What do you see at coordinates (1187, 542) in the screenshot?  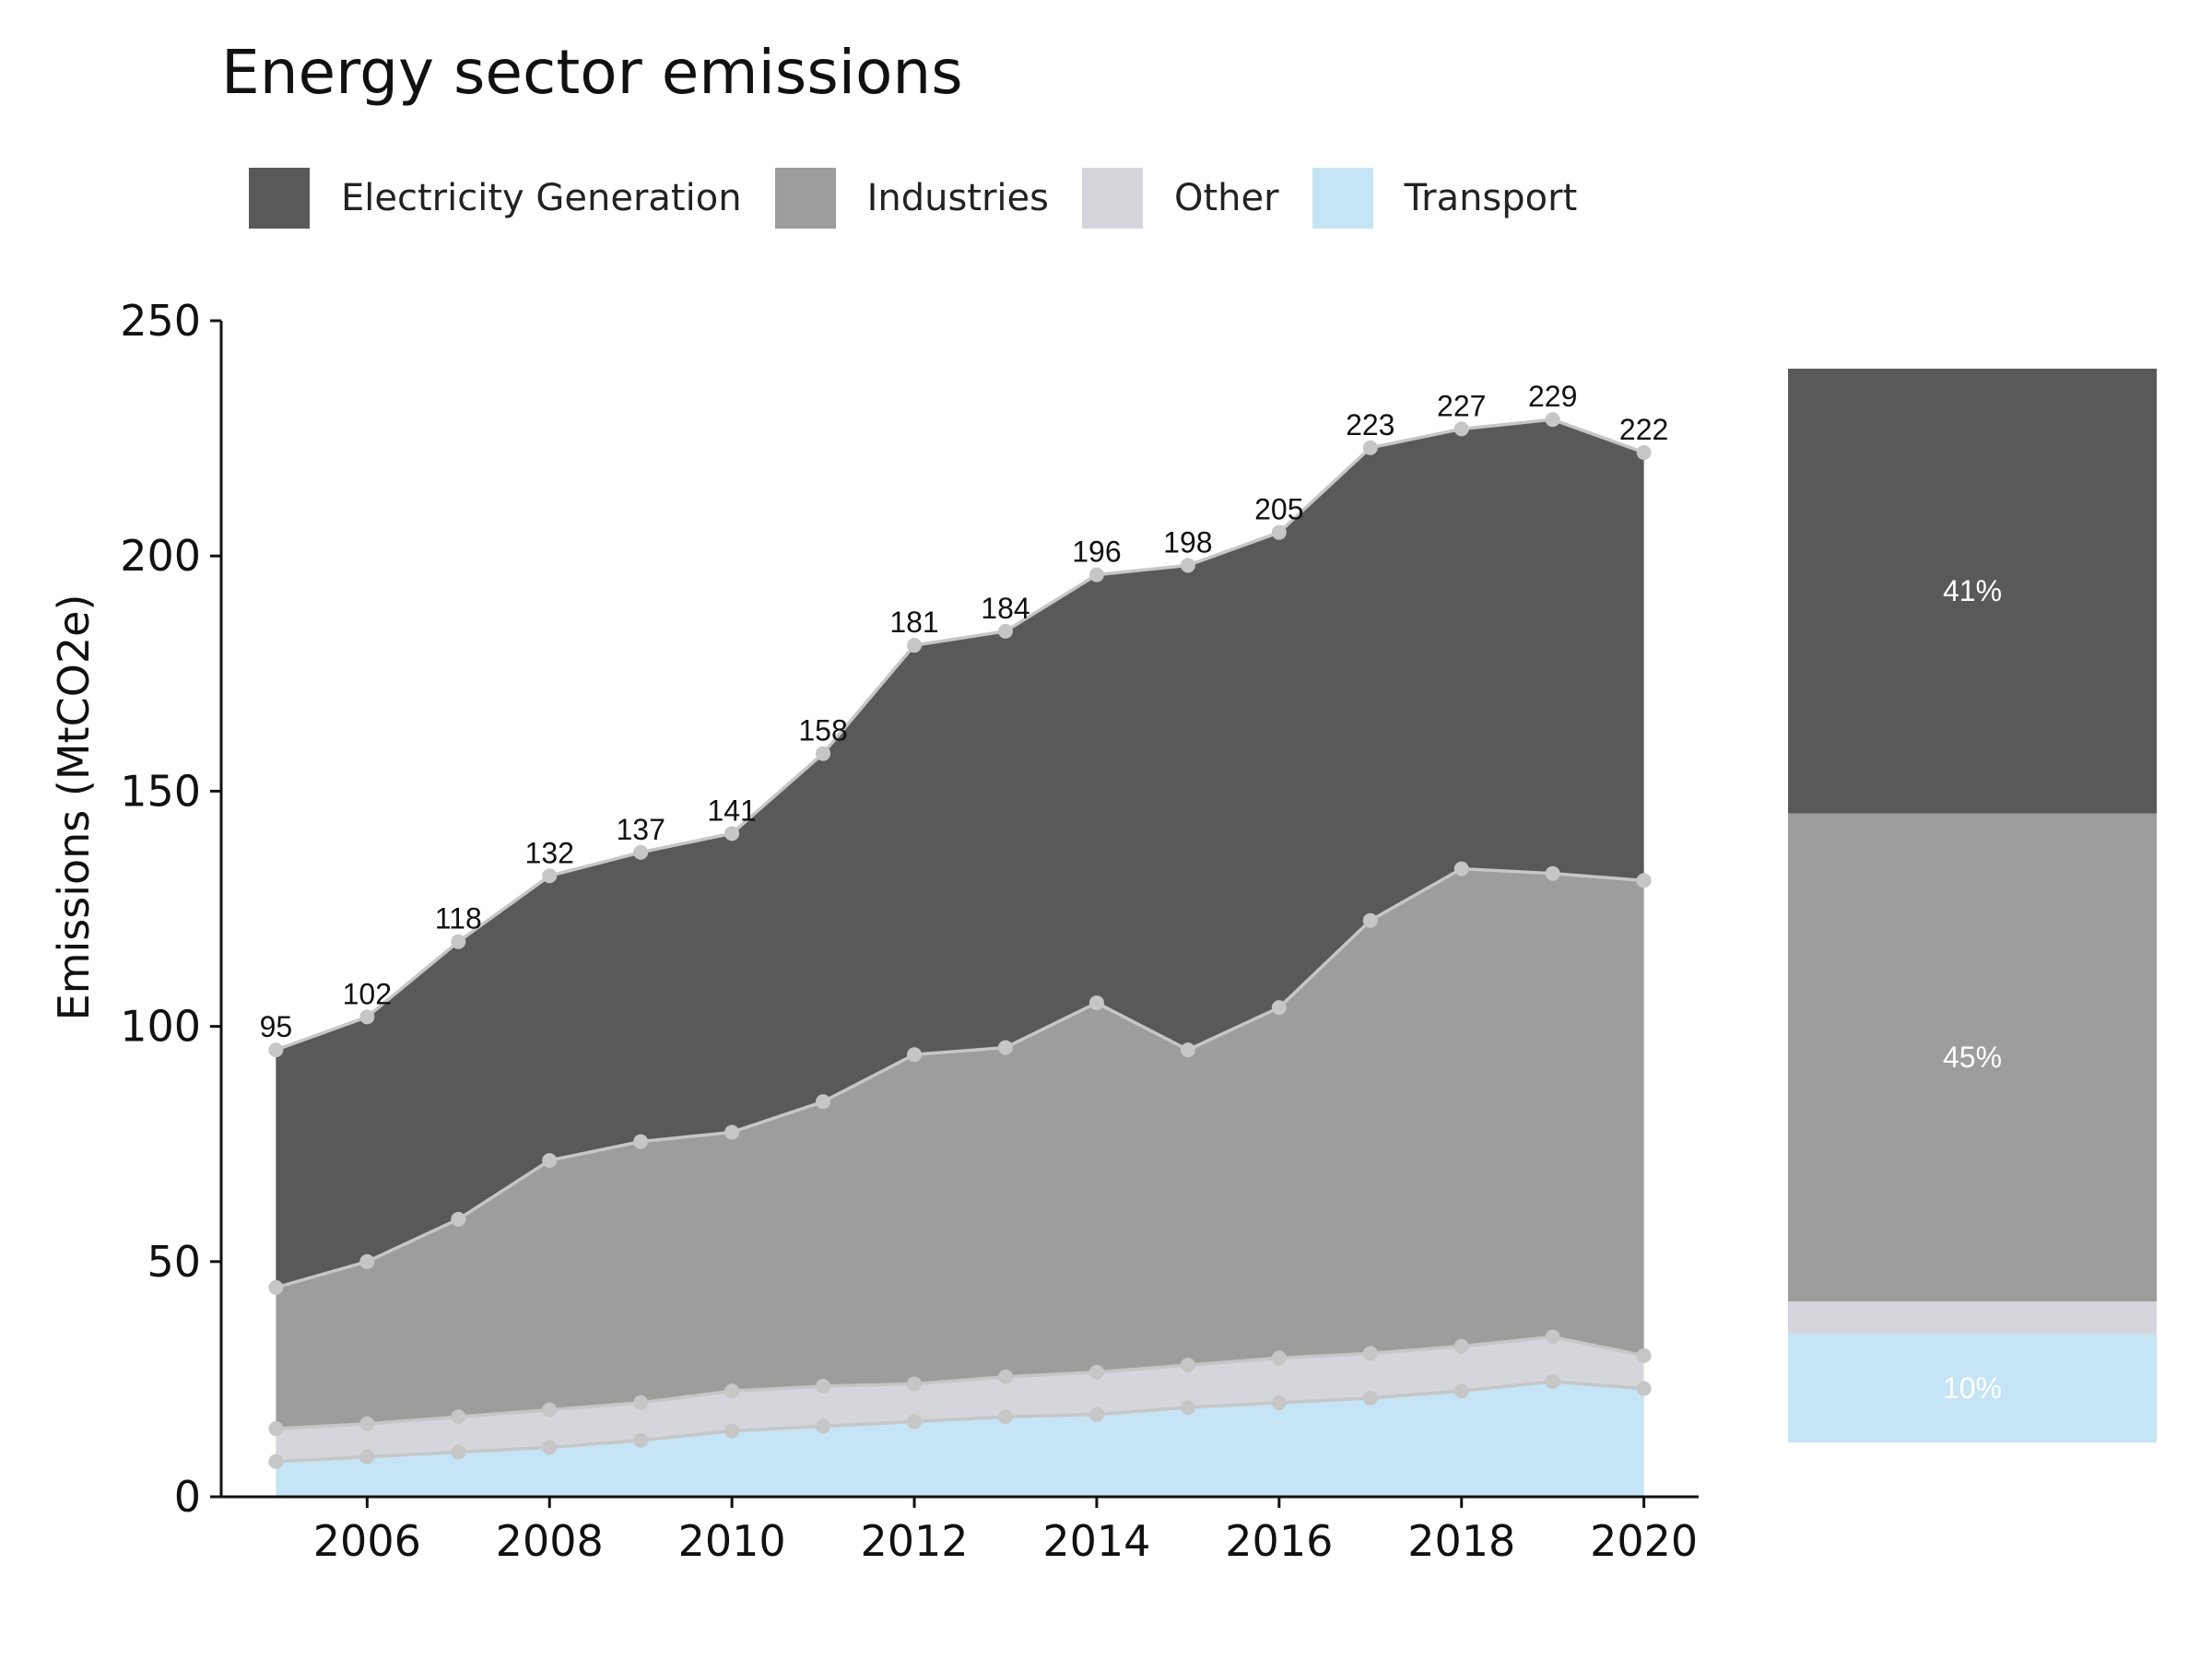 I see `total-label: 198` at bounding box center [1187, 542].